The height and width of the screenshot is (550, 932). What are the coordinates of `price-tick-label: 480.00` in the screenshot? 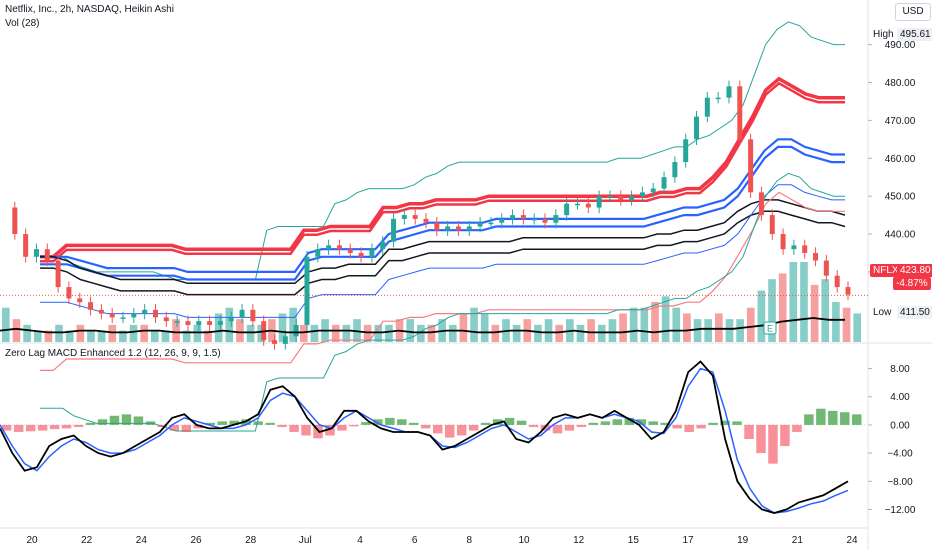 It's located at (900, 83).